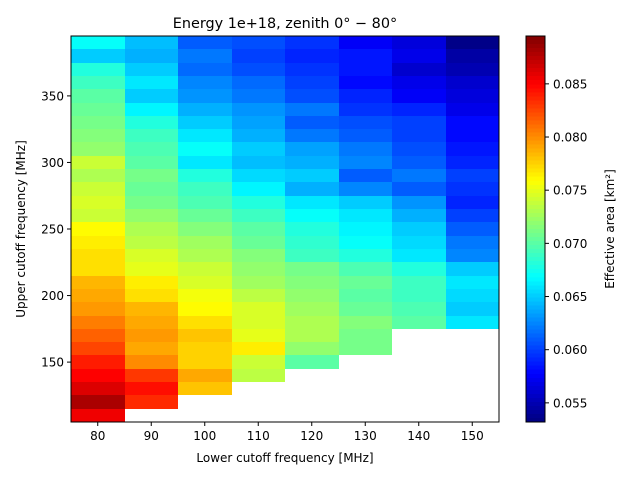  What do you see at coordinates (570, 244) in the screenshot?
I see `colorbar-tick-label: 0.070` at bounding box center [570, 244].